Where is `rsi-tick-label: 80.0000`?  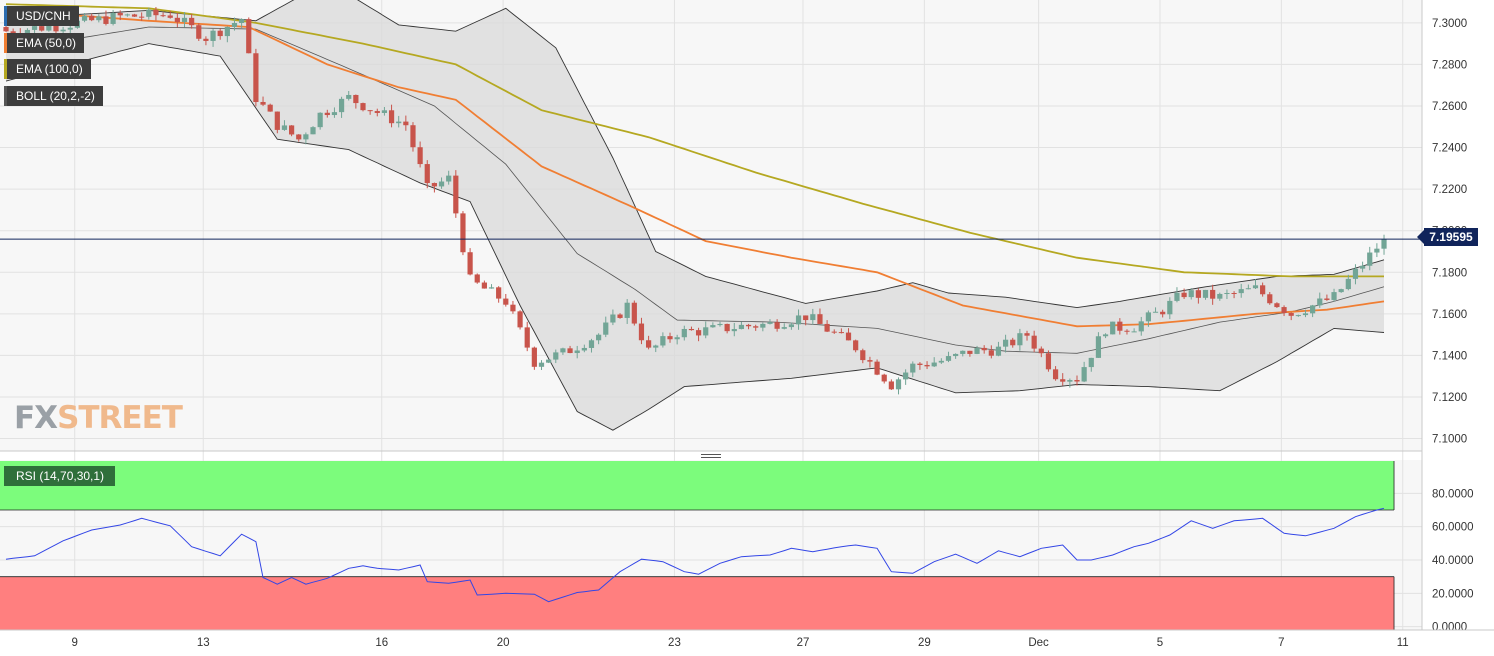
rsi-tick-label: 80.0000 is located at coordinates (1453, 494).